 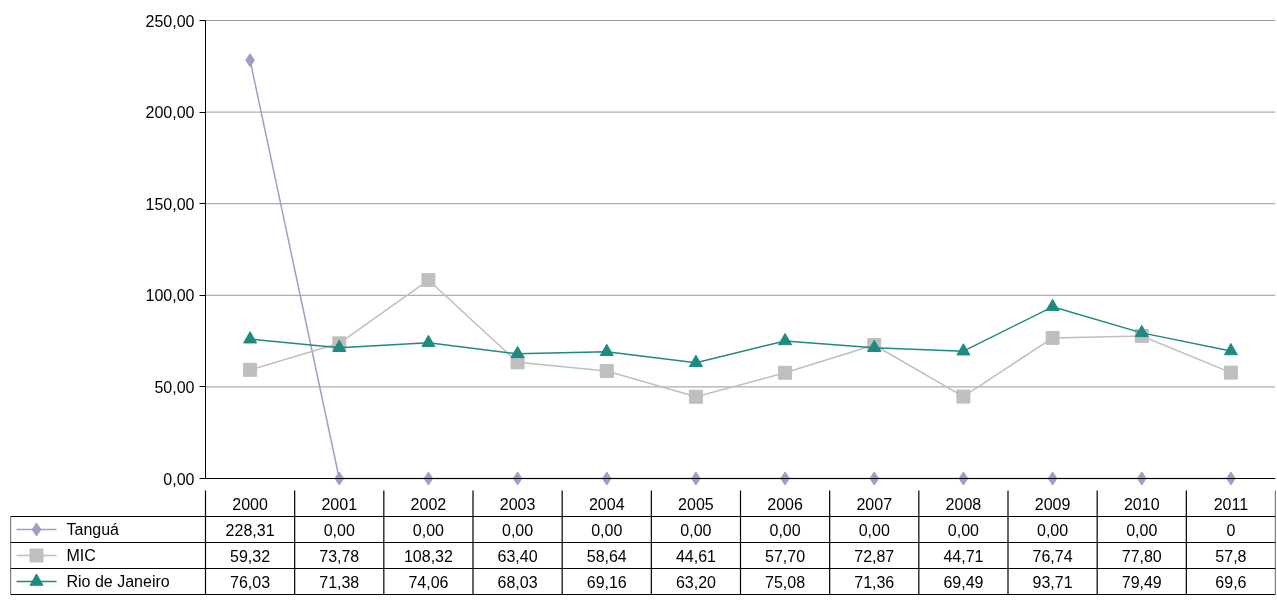 What do you see at coordinates (170, 296) in the screenshot?
I see `y-tick-label: 100,00` at bounding box center [170, 296].